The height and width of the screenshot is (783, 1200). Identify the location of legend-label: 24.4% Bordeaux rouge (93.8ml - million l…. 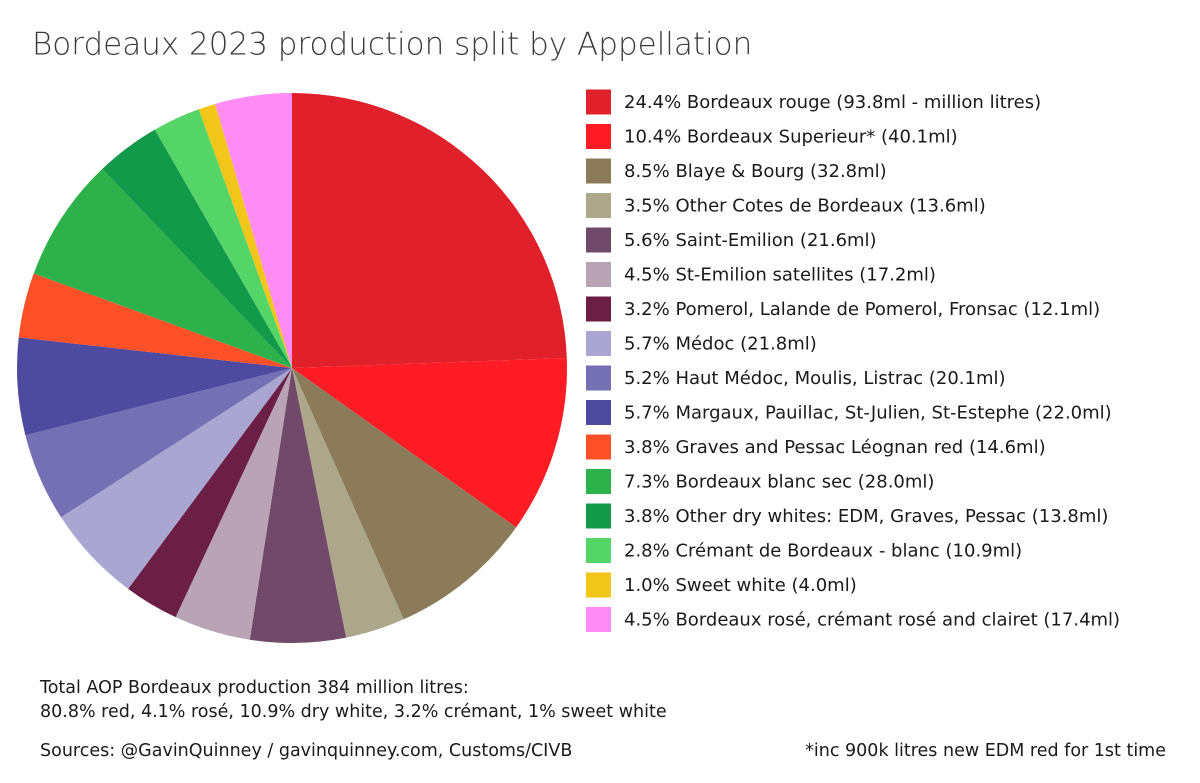
(832, 102).